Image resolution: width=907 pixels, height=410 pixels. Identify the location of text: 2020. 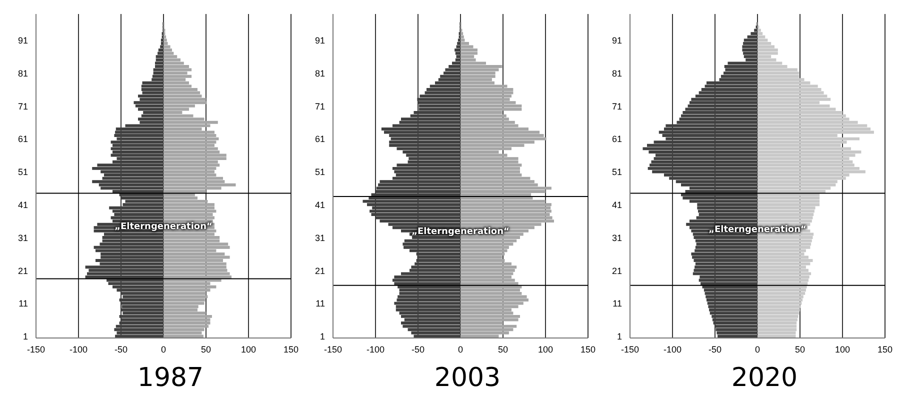
(764, 378).